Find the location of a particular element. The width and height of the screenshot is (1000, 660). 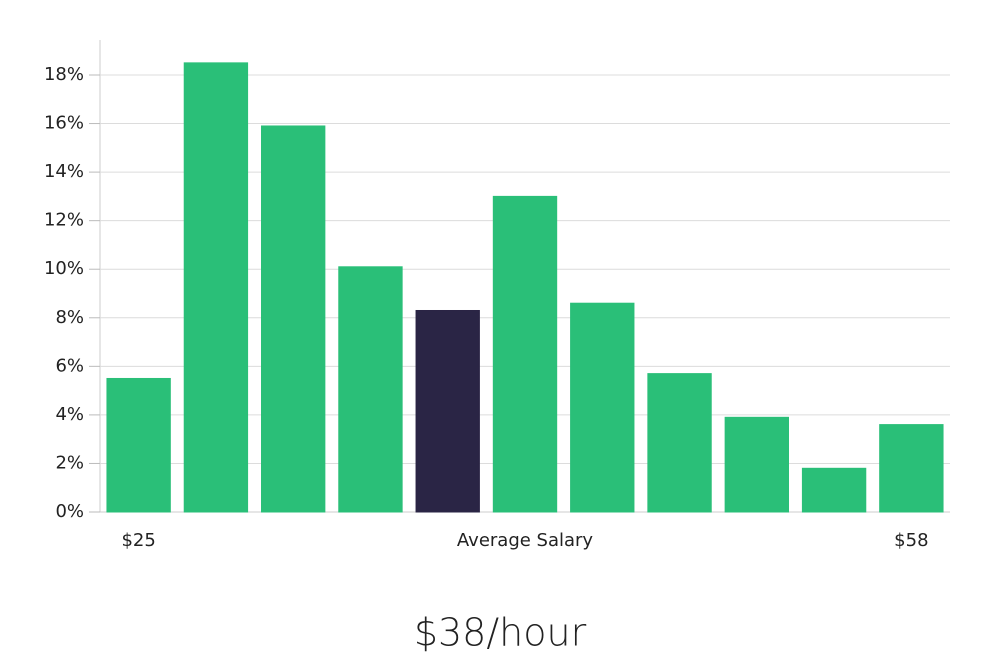

headline: $38/hour is located at coordinates (500, 633).